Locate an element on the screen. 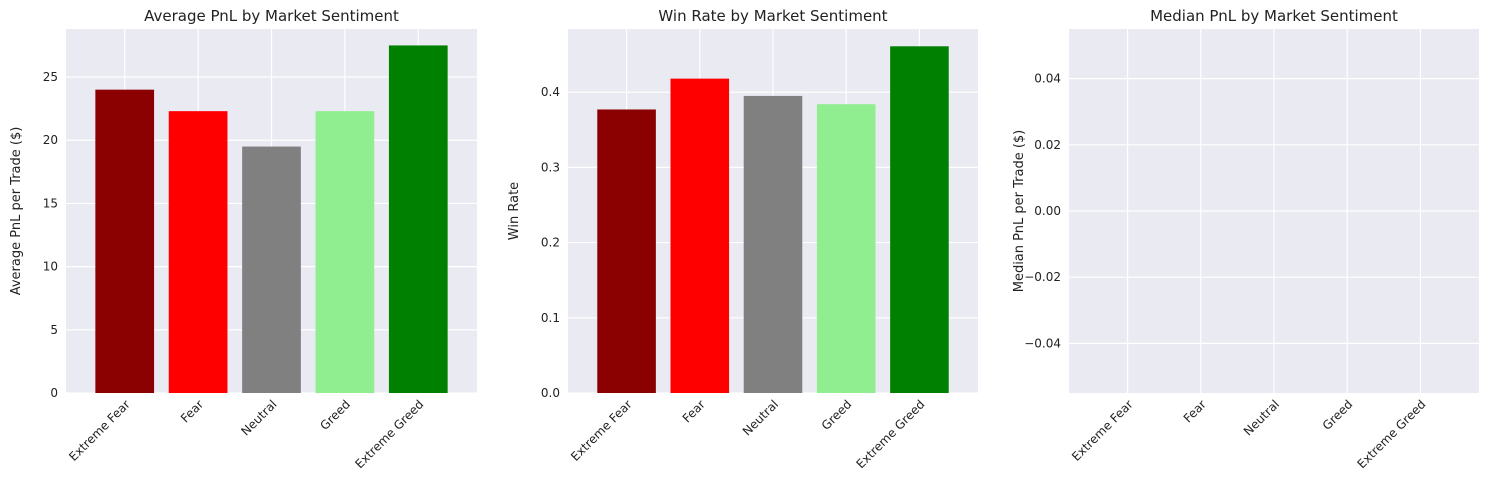 The height and width of the screenshot is (490, 1489). chart-title: Average PnL by Market Sentiment is located at coordinates (271, 16).